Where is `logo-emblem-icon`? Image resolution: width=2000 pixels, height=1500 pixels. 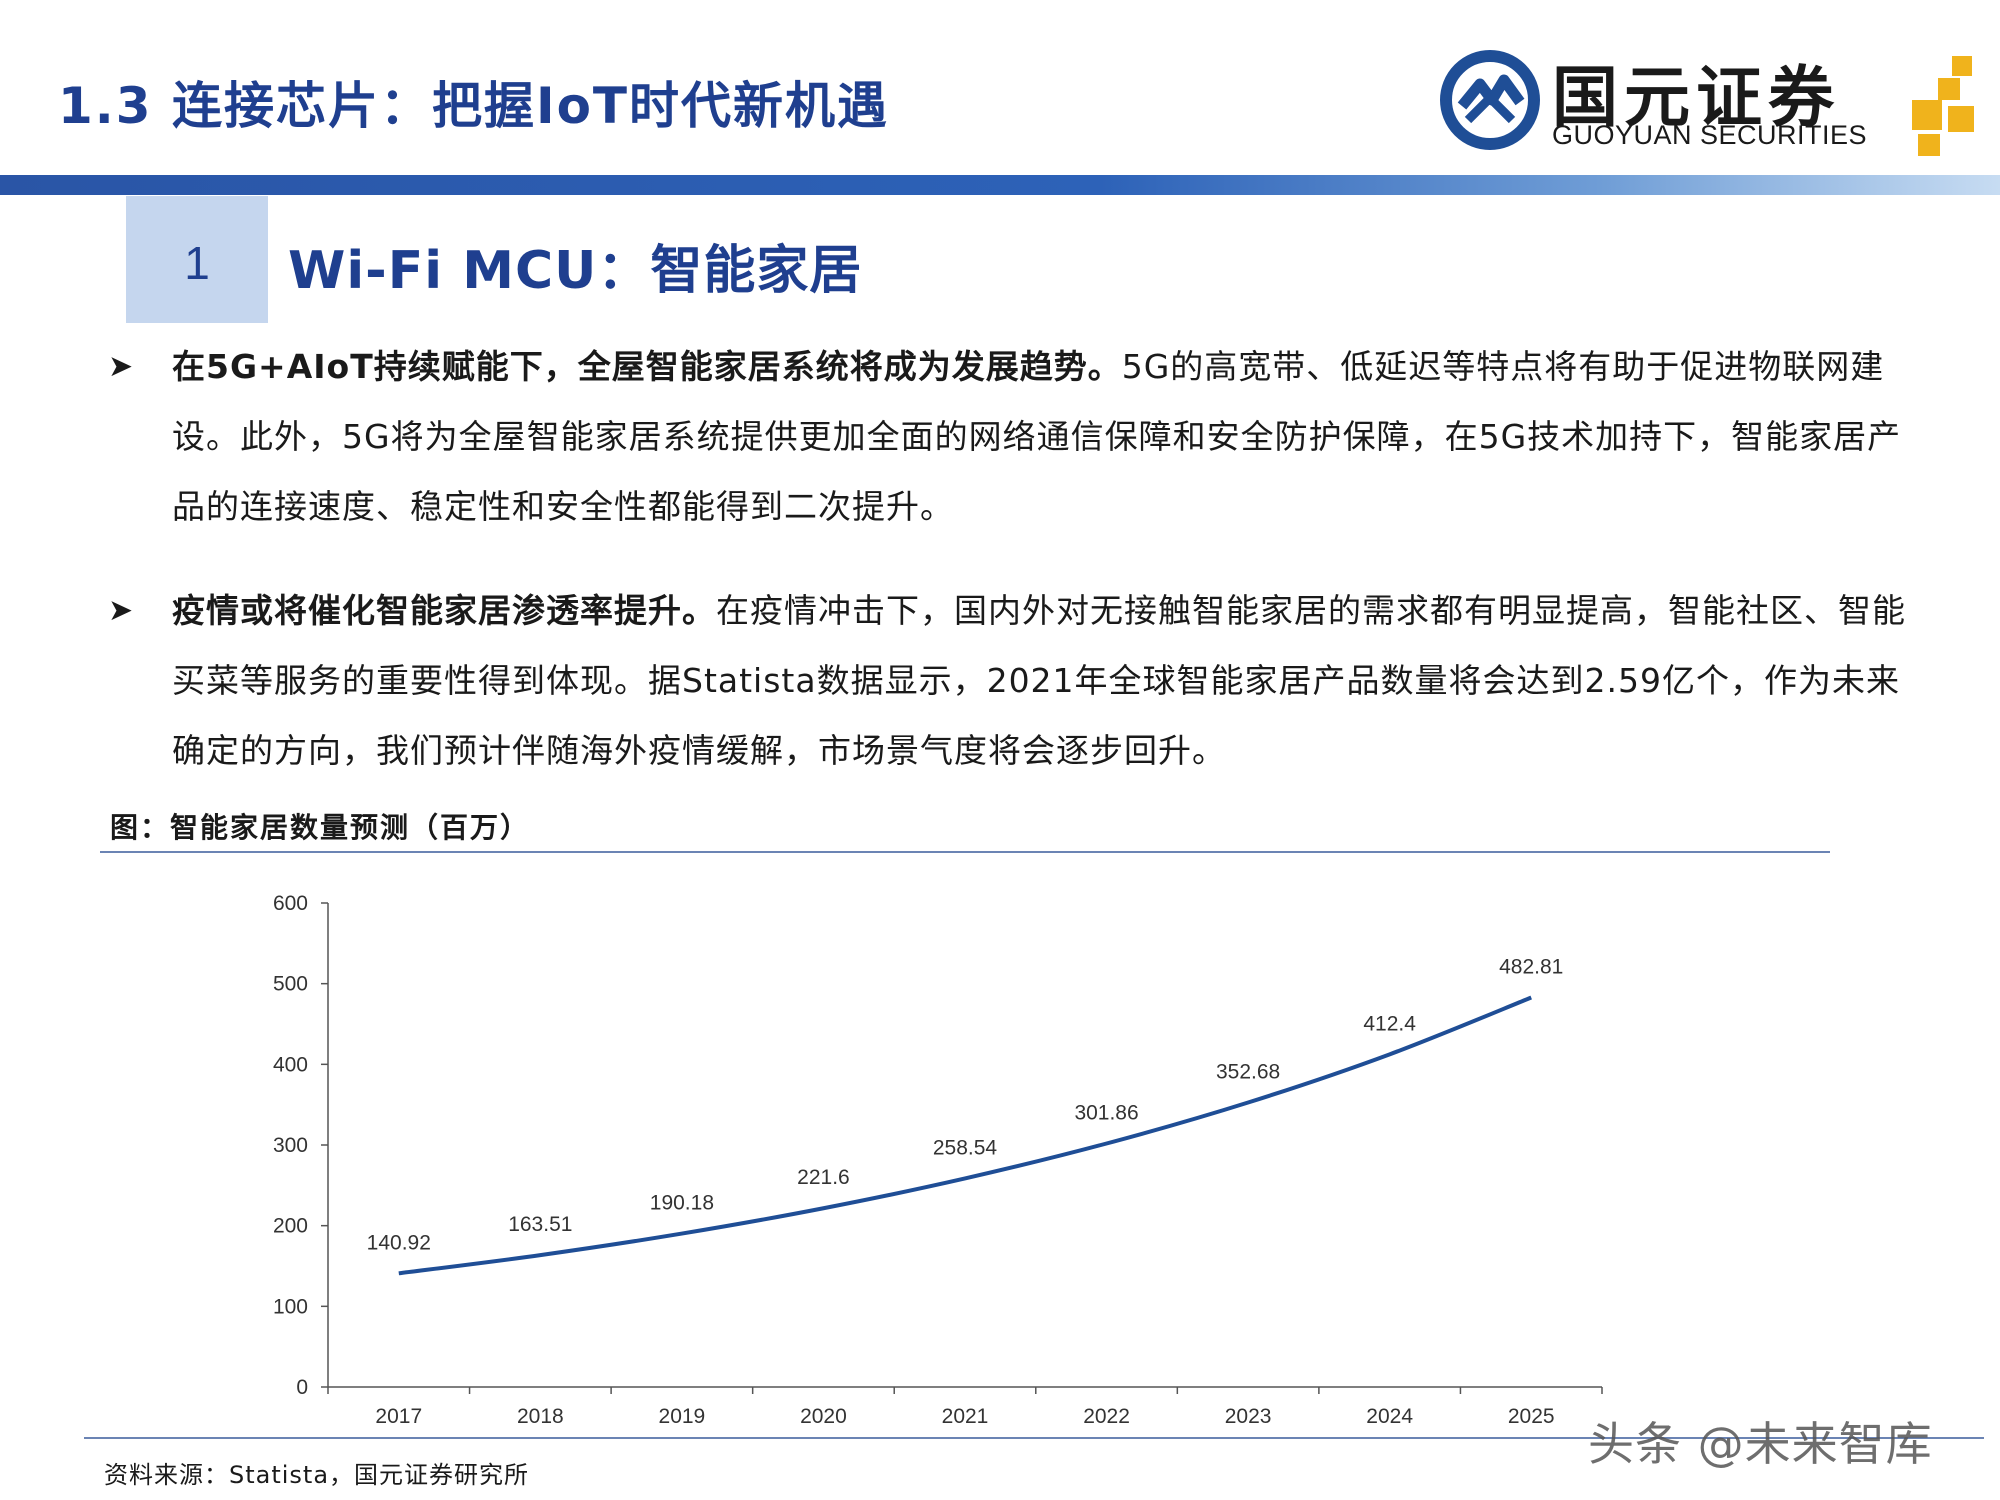 logo-emblem-icon is located at coordinates (1490, 100).